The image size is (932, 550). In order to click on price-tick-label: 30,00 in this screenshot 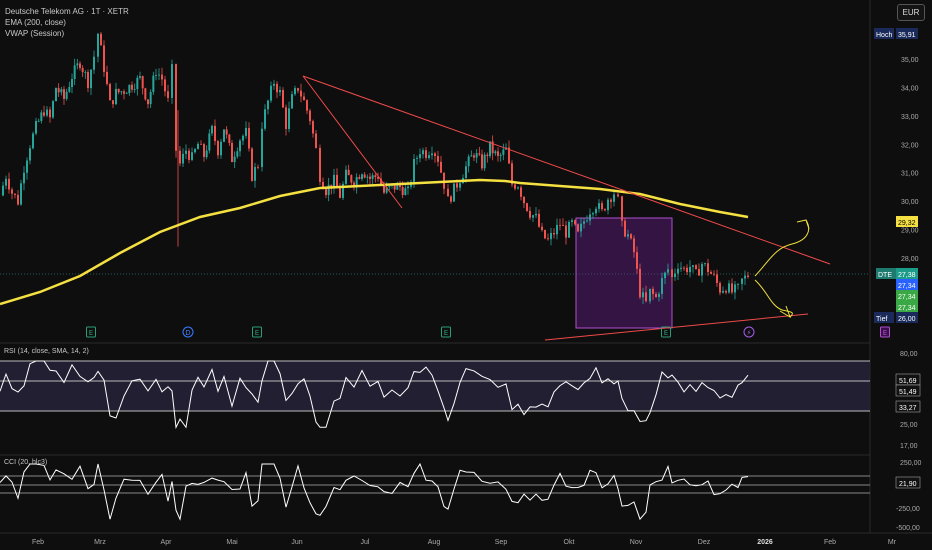, I will do `click(910, 202)`.